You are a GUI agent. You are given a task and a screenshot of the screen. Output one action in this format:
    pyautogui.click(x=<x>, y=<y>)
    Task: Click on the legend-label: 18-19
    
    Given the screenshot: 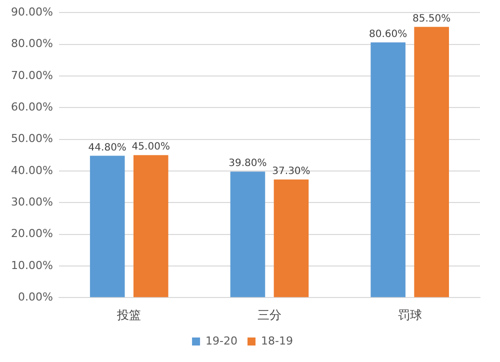 What is the action you would take?
    pyautogui.click(x=277, y=341)
    